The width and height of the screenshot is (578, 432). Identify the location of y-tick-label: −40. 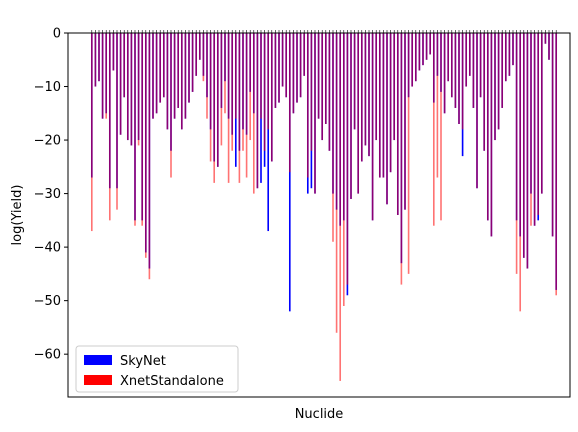
(47, 248).